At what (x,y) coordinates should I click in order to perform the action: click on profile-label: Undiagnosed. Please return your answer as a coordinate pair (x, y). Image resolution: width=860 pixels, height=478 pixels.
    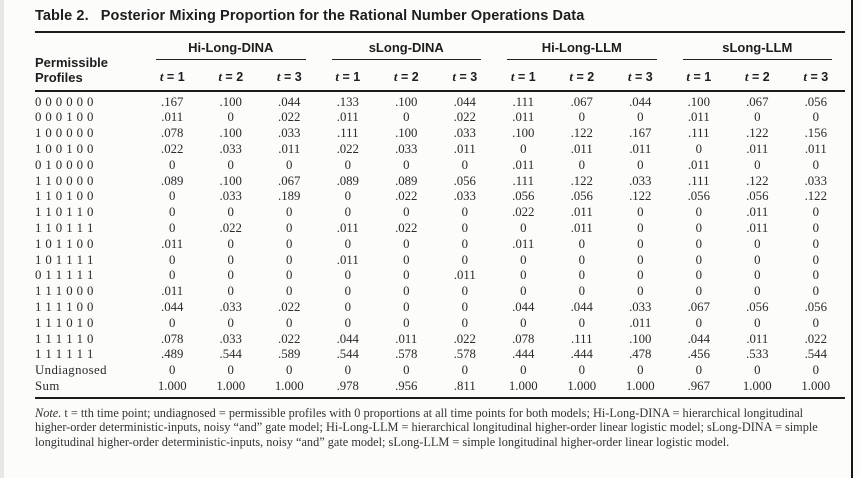
    Looking at the image, I should click on (71, 370).